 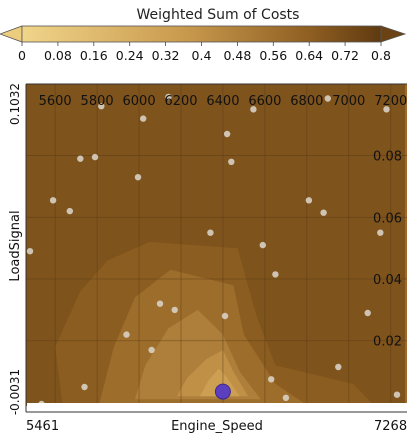 I want to click on x-tick-label: 5600, so click(x=55, y=101).